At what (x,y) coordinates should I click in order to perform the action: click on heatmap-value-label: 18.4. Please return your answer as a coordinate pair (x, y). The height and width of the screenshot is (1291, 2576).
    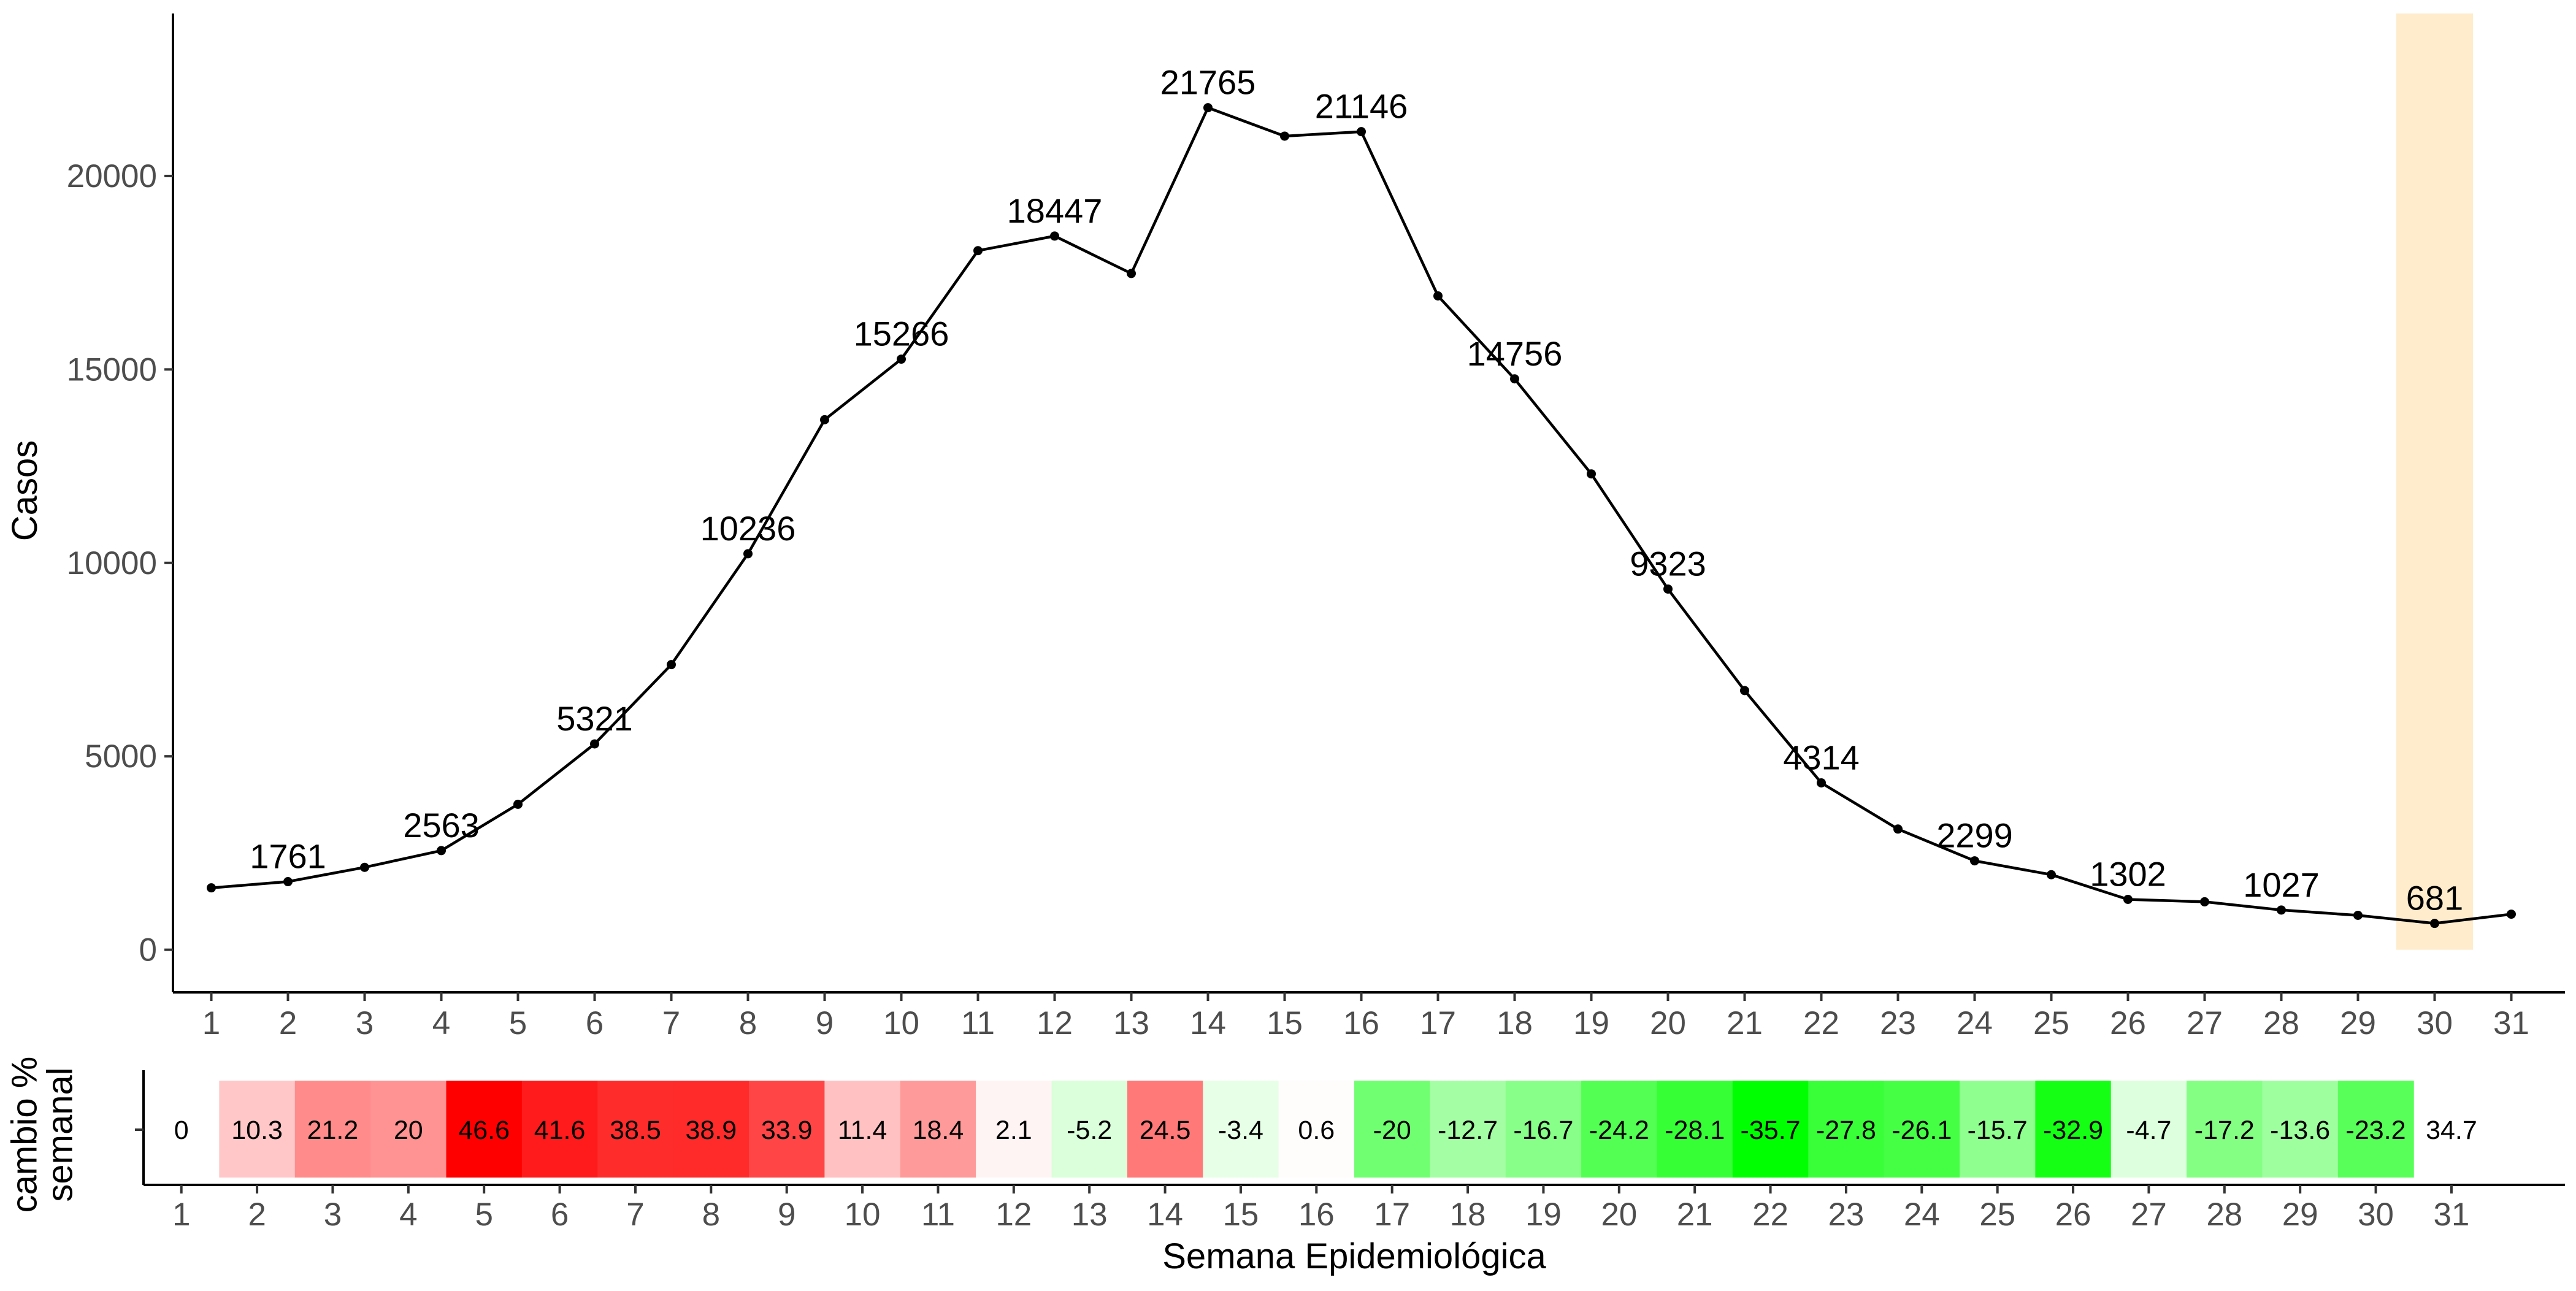
    Looking at the image, I should click on (938, 1130).